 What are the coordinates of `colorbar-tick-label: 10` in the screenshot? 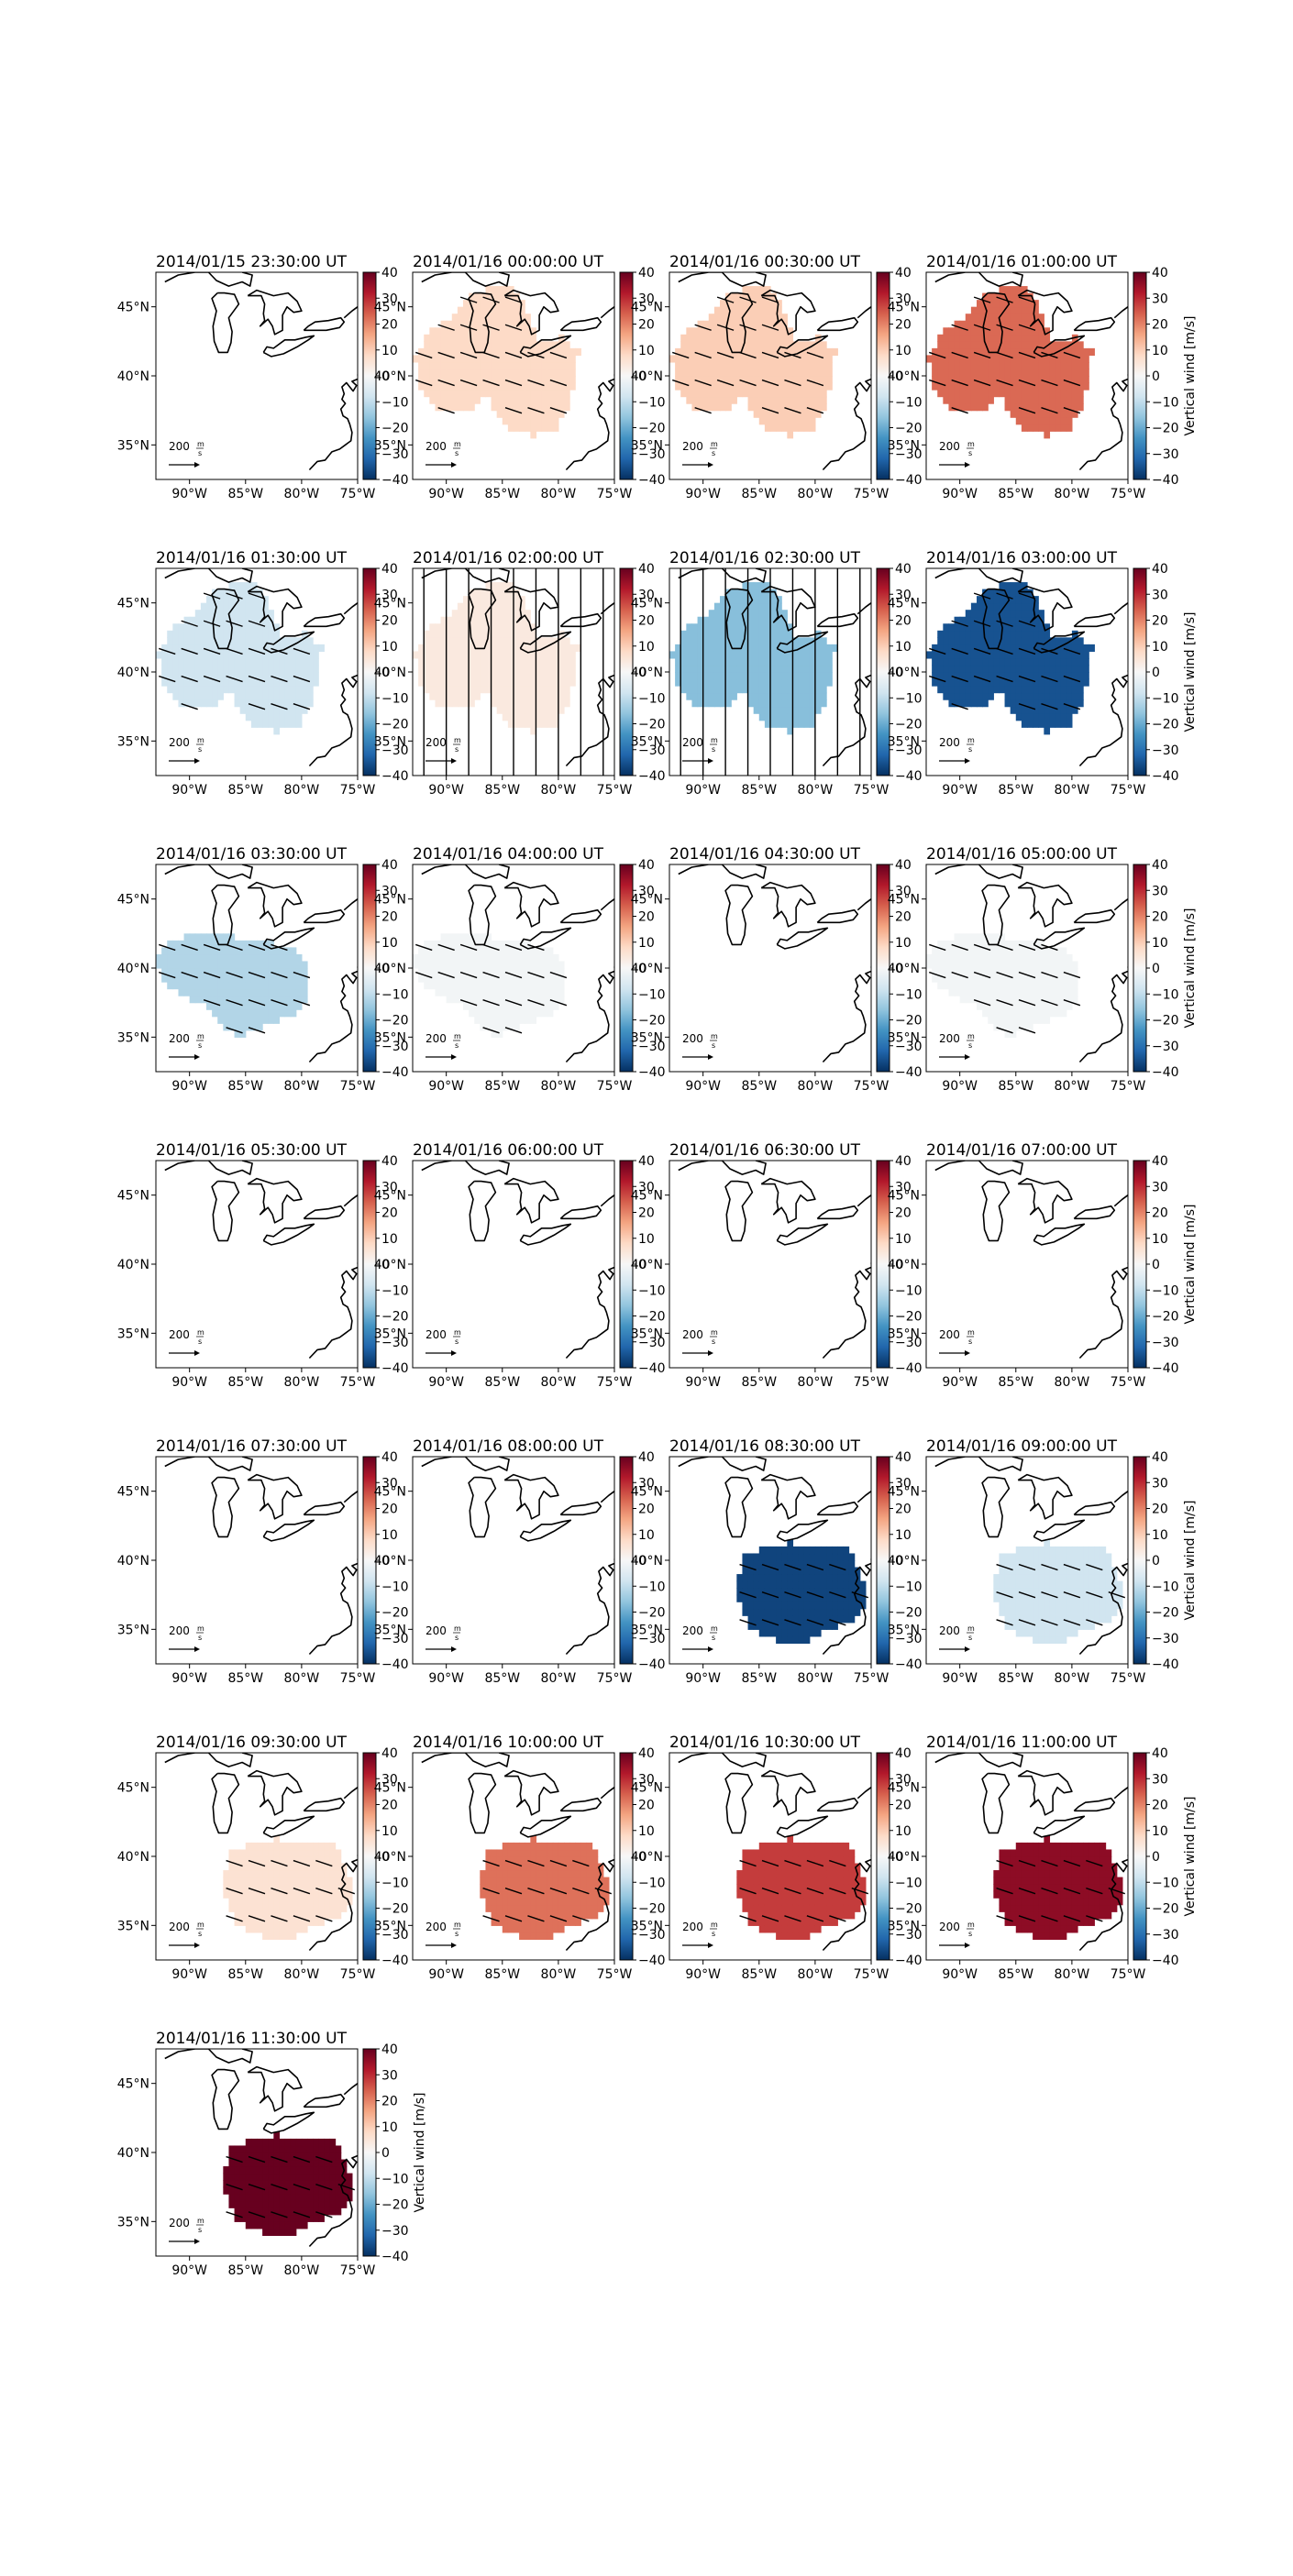 It's located at (646, 1239).